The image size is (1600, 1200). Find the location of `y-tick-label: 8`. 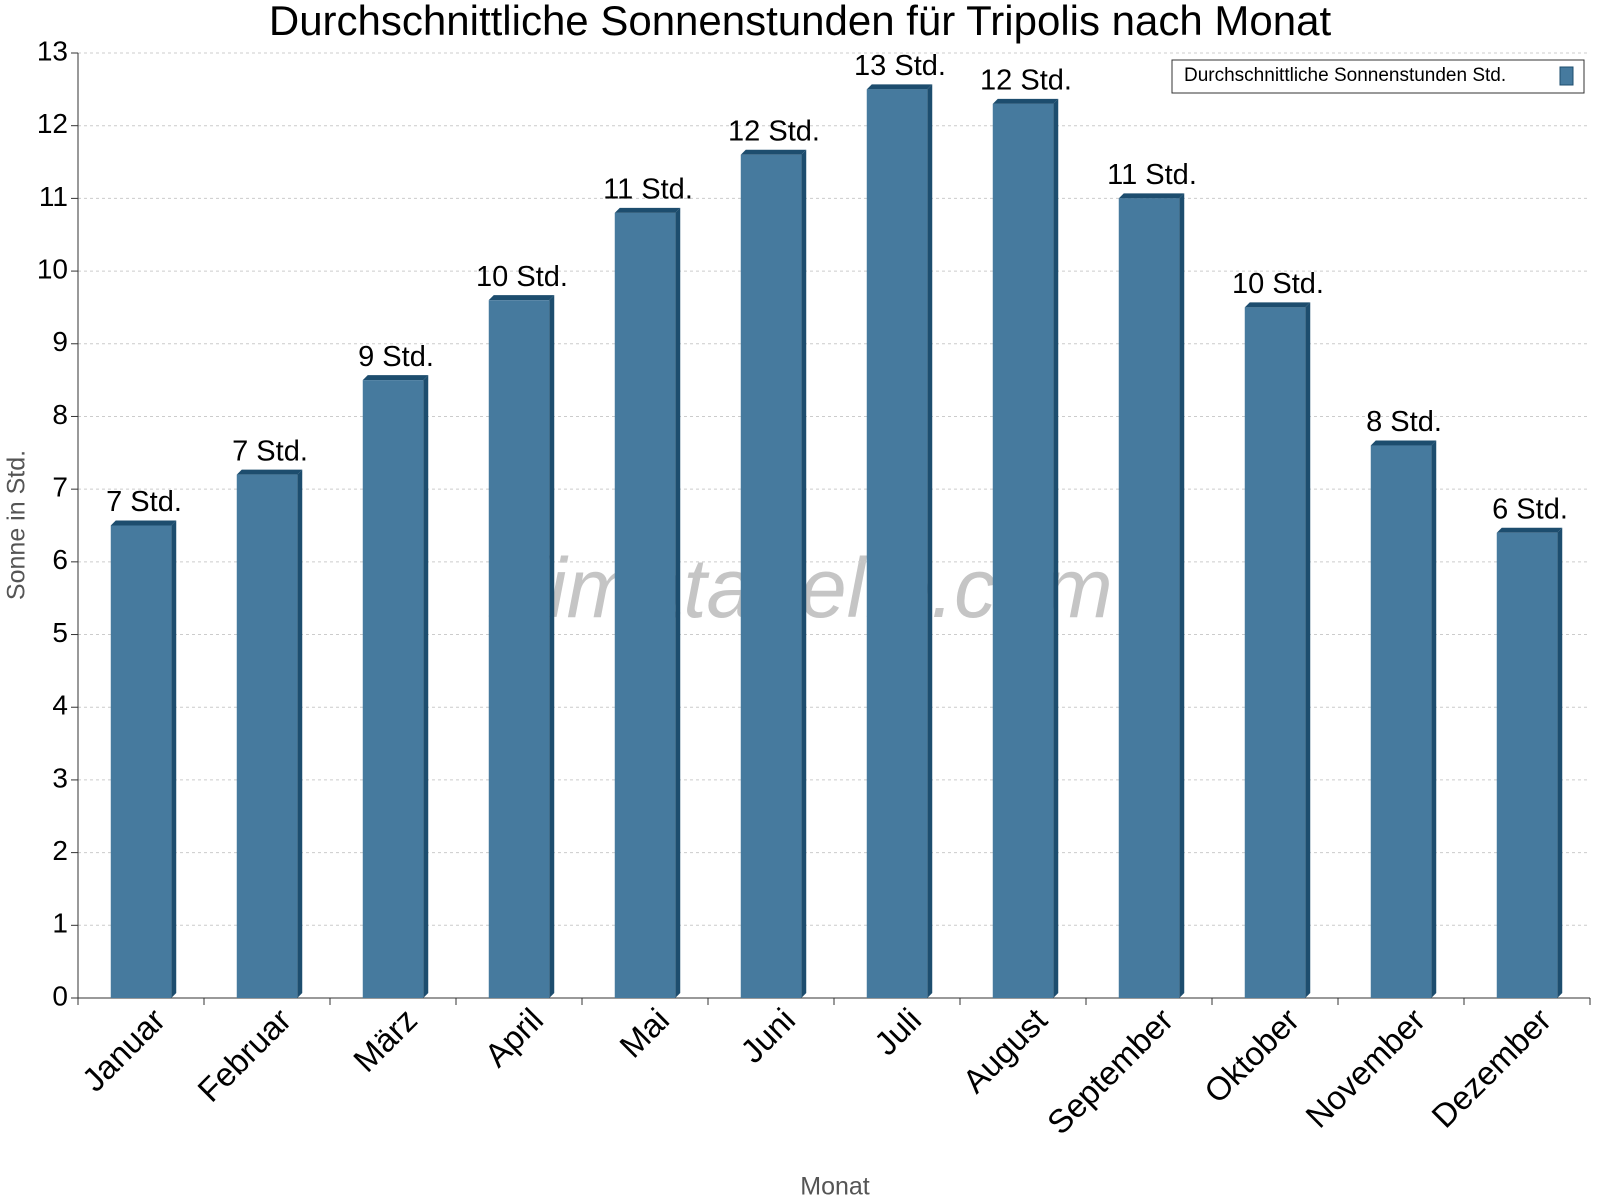

y-tick-label: 8 is located at coordinates (60, 414).